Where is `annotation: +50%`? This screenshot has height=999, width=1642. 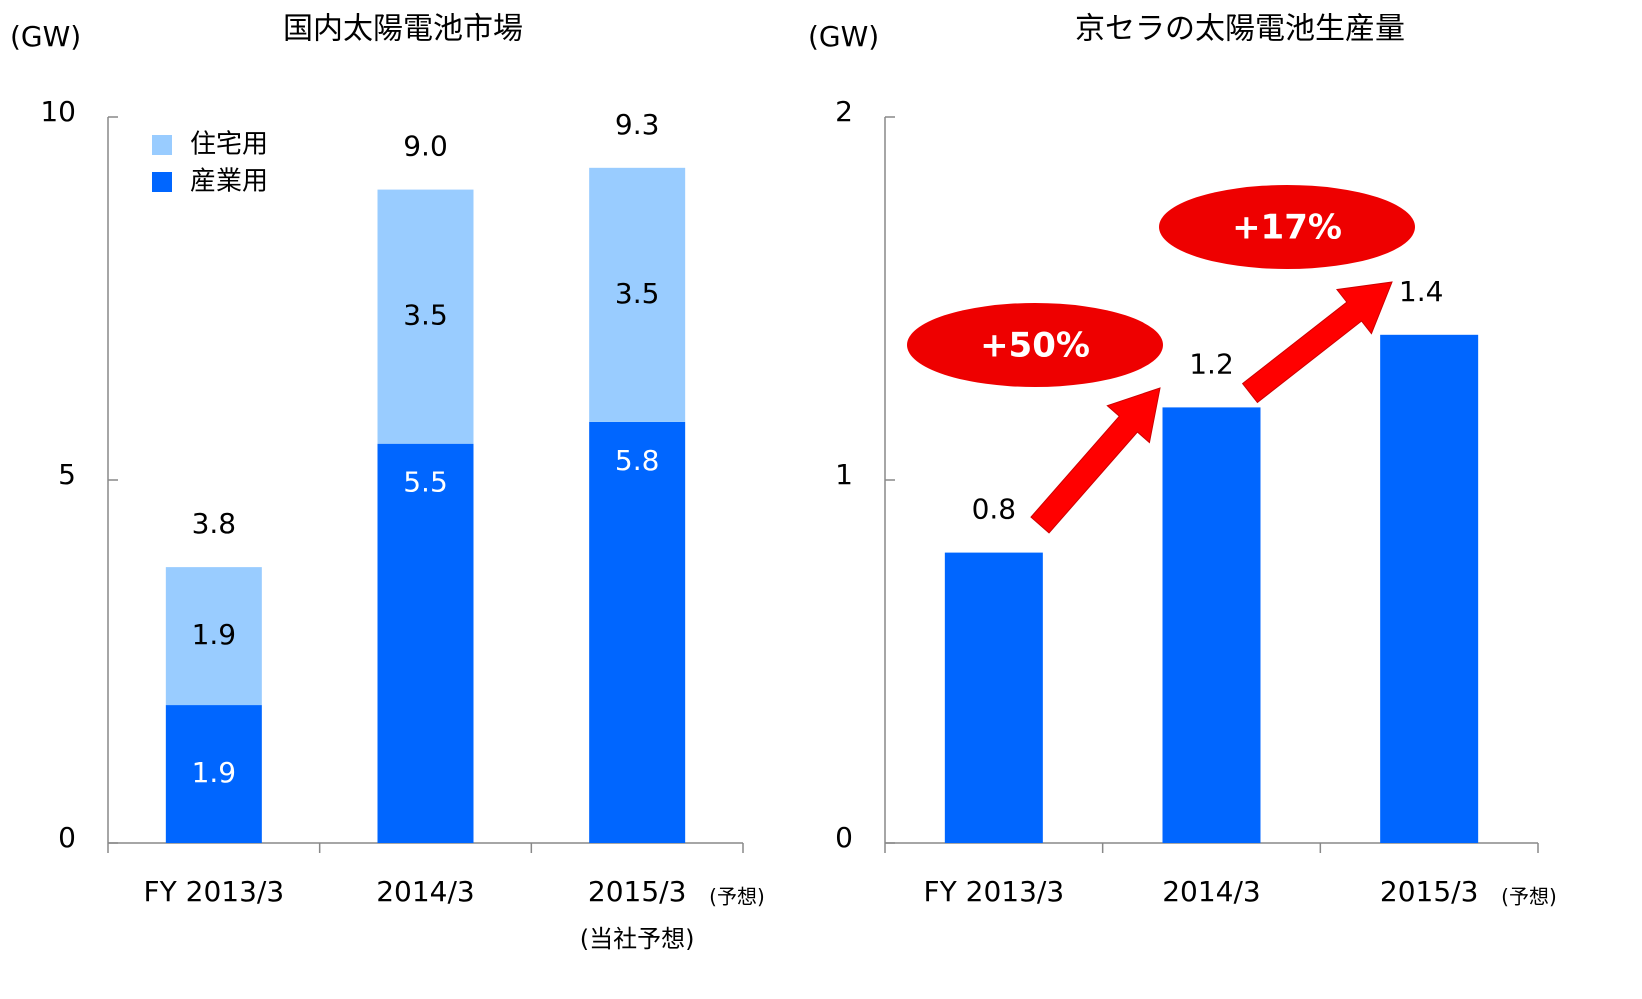
annotation: +50% is located at coordinates (1035, 346).